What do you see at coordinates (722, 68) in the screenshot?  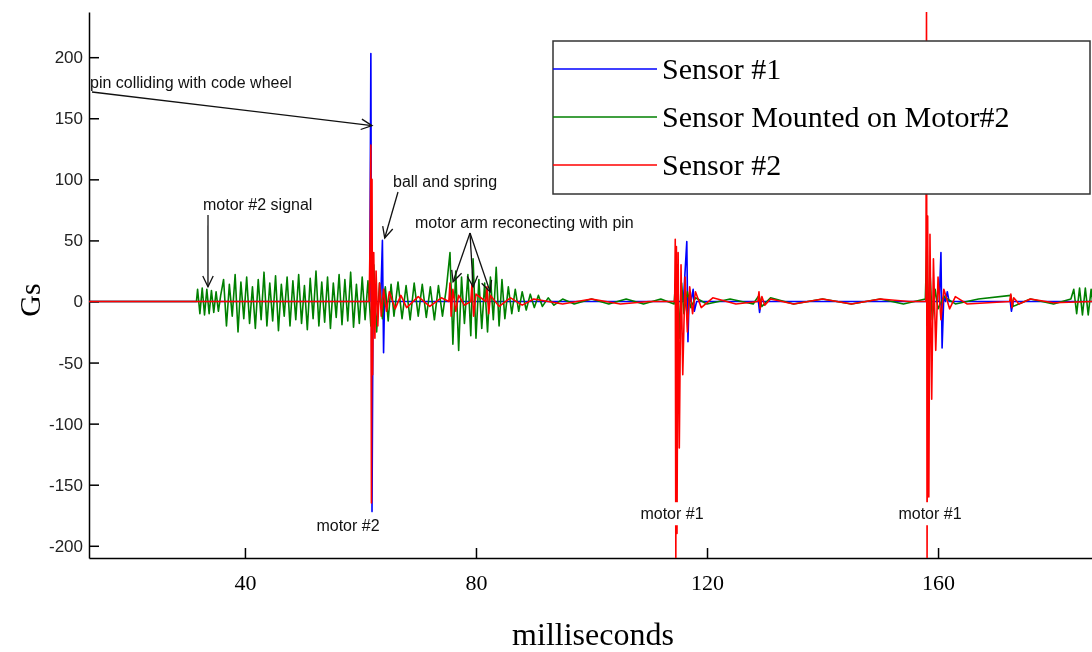 I see `legend-label: Sensor #1` at bounding box center [722, 68].